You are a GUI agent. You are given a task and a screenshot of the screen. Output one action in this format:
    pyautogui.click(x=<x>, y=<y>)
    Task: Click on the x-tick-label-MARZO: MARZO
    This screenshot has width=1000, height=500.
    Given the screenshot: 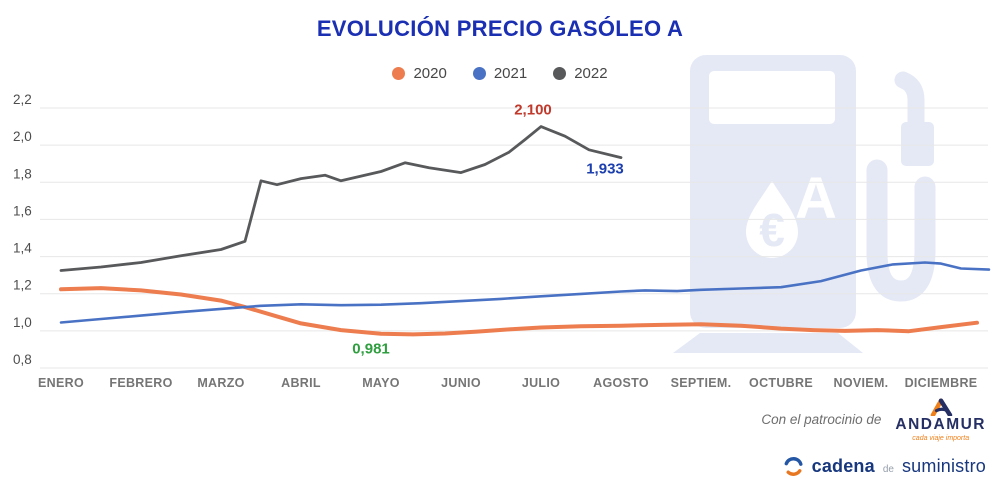 What is the action you would take?
    pyautogui.click(x=220, y=383)
    